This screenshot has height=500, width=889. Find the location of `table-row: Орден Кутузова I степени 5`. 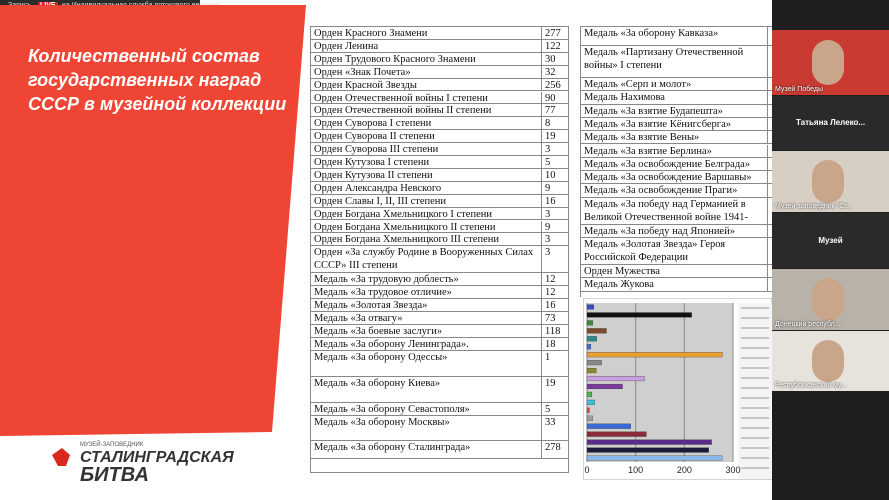

table-row: Орден Кутузова I степени 5 is located at coordinates (439, 162).